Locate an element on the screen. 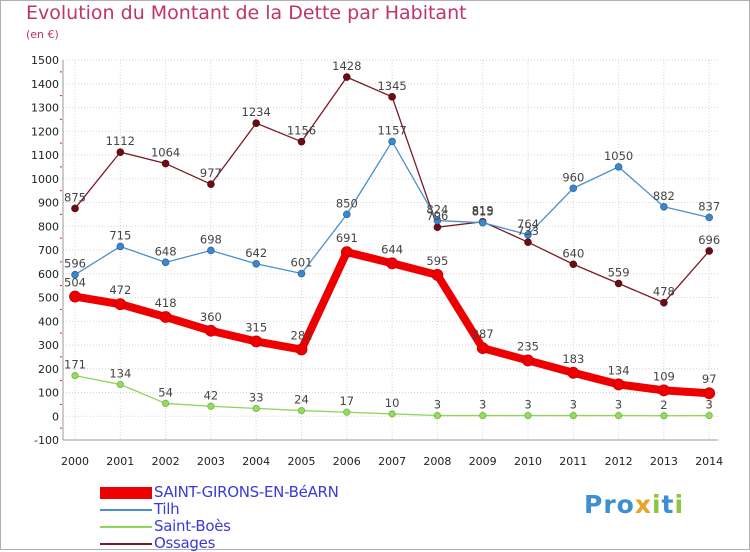  data-label-ossages: 1064 is located at coordinates (165, 153).